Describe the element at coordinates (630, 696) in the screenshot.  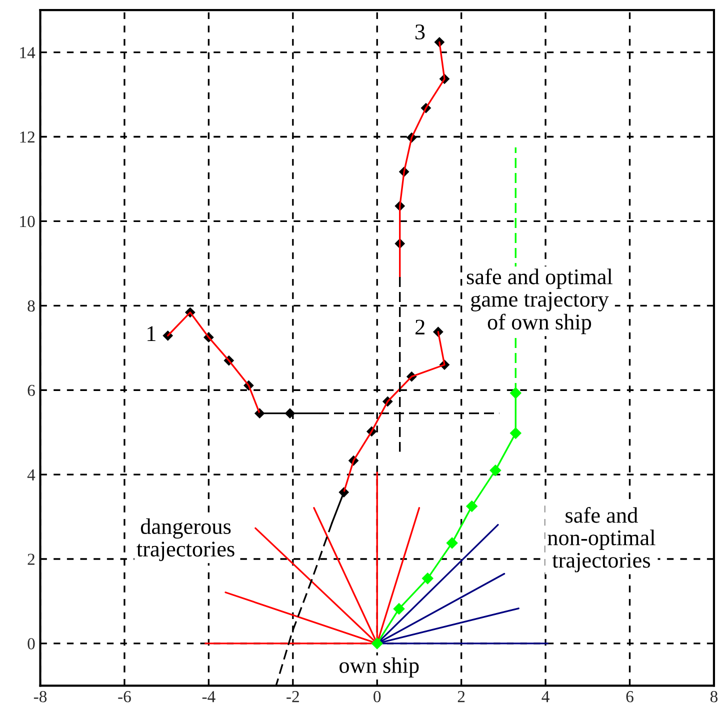
I see `x-tick-label: 6` at that location.